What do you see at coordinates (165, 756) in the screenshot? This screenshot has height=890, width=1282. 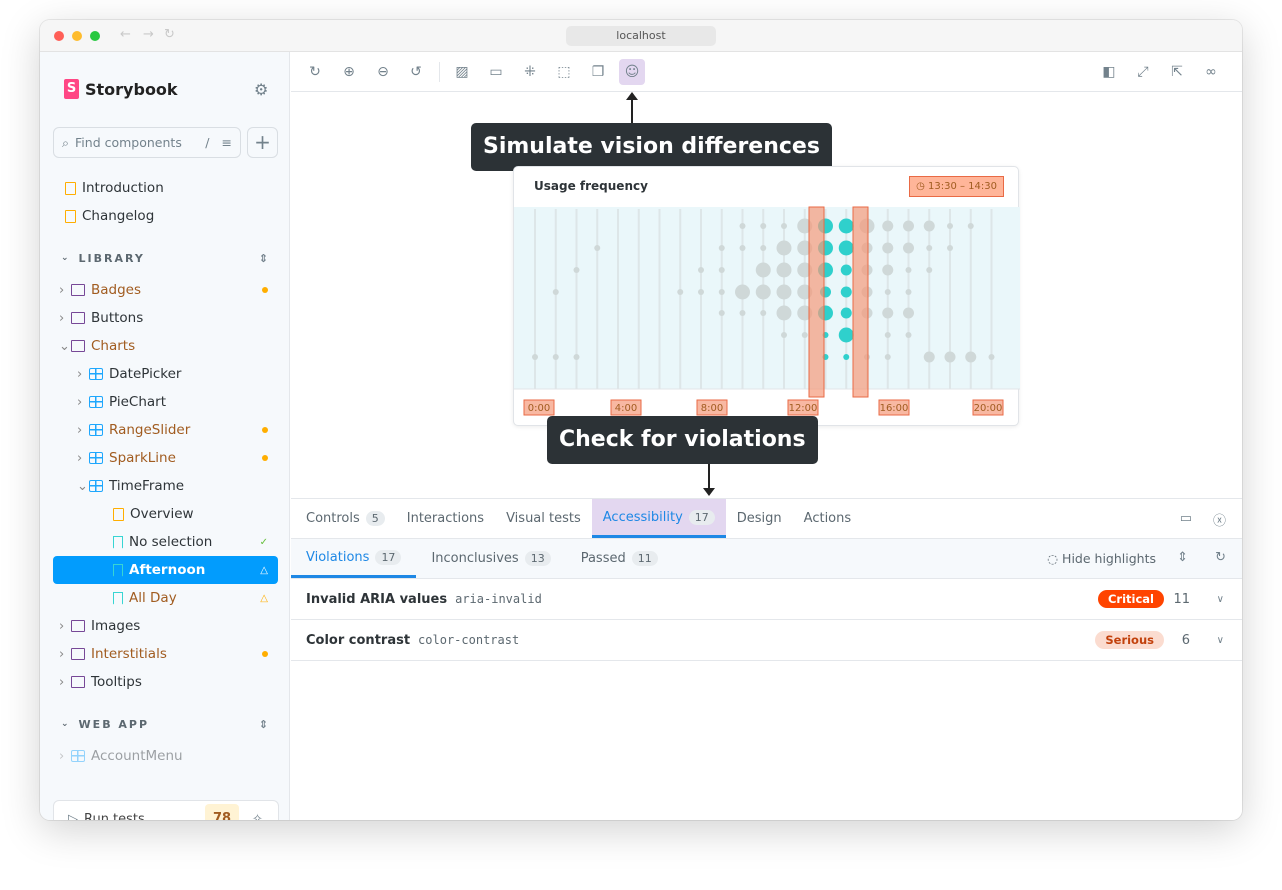 I see `sidebar-item-accountmenu: › AccountMenu` at bounding box center [165, 756].